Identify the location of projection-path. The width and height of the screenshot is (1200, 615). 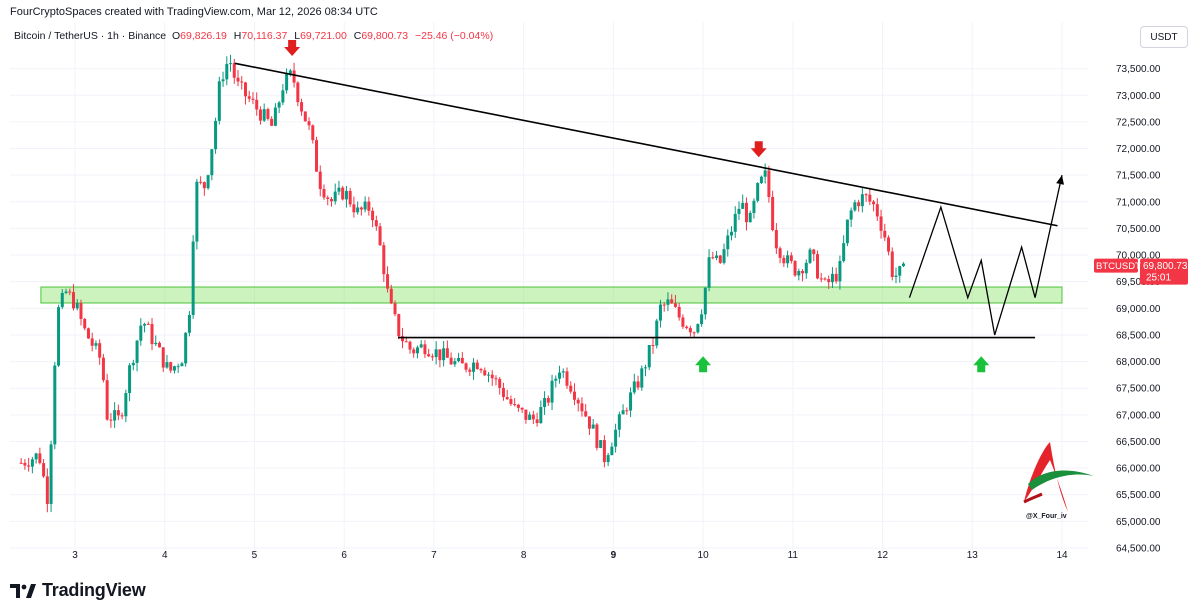
(985, 255).